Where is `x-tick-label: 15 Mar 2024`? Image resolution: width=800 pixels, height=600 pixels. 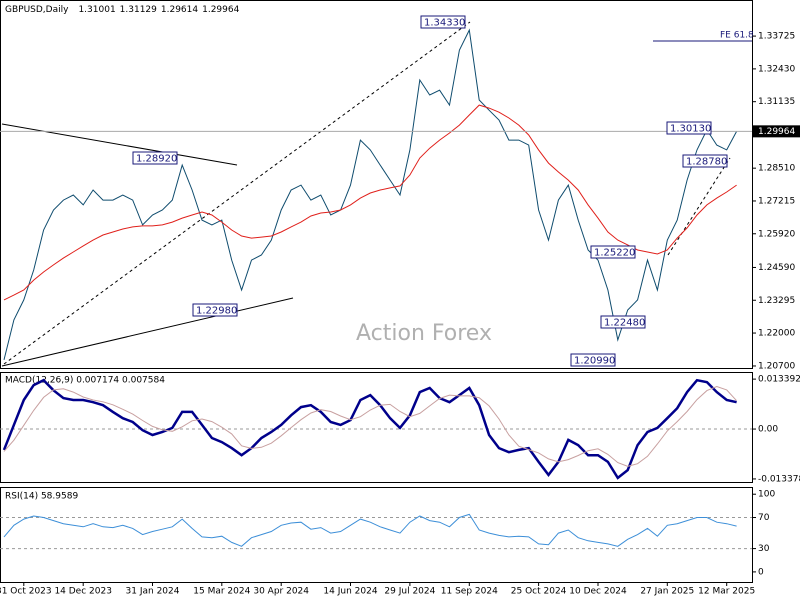 x-tick-label: 15 Mar 2024 is located at coordinates (221, 592).